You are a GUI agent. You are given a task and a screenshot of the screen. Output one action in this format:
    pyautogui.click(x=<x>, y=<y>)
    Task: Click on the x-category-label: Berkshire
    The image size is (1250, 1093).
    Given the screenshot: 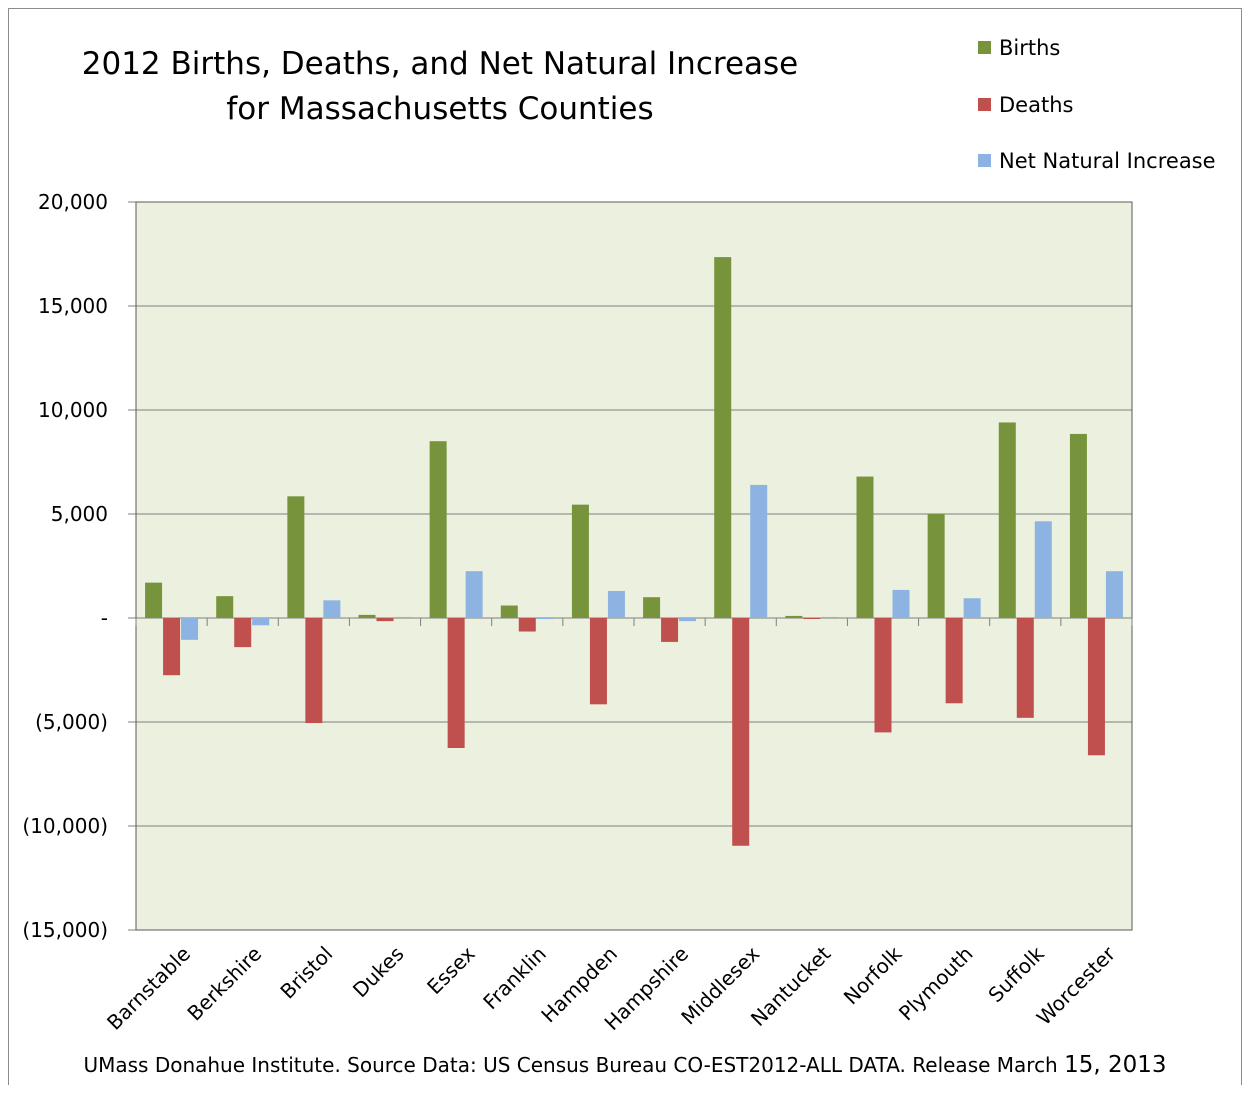 What is the action you would take?
    pyautogui.click(x=224, y=984)
    